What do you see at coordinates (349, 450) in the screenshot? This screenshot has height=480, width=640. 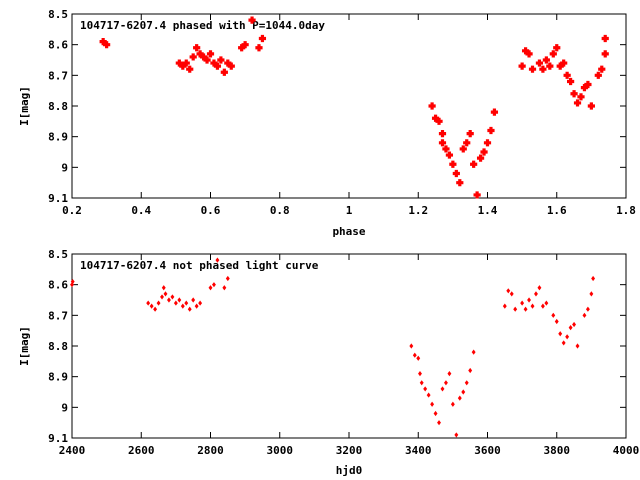 I see `x-tick-label-unphased: 3200` at bounding box center [349, 450].